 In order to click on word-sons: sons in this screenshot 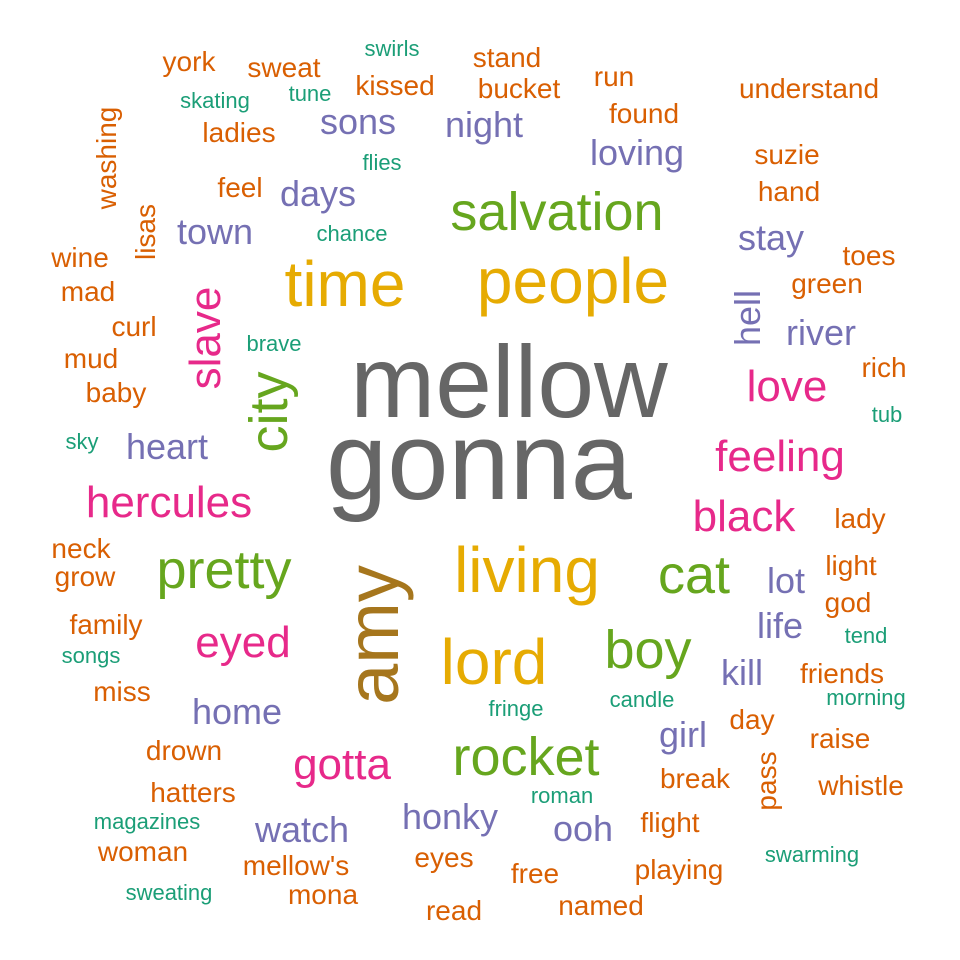, I will do `click(358, 121)`.